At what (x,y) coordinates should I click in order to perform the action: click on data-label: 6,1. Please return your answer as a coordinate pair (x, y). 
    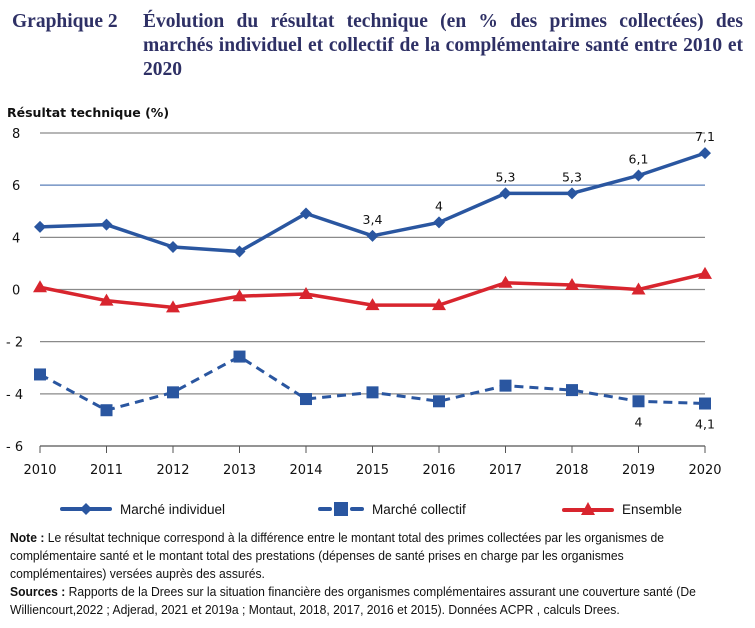
    Looking at the image, I should click on (639, 158).